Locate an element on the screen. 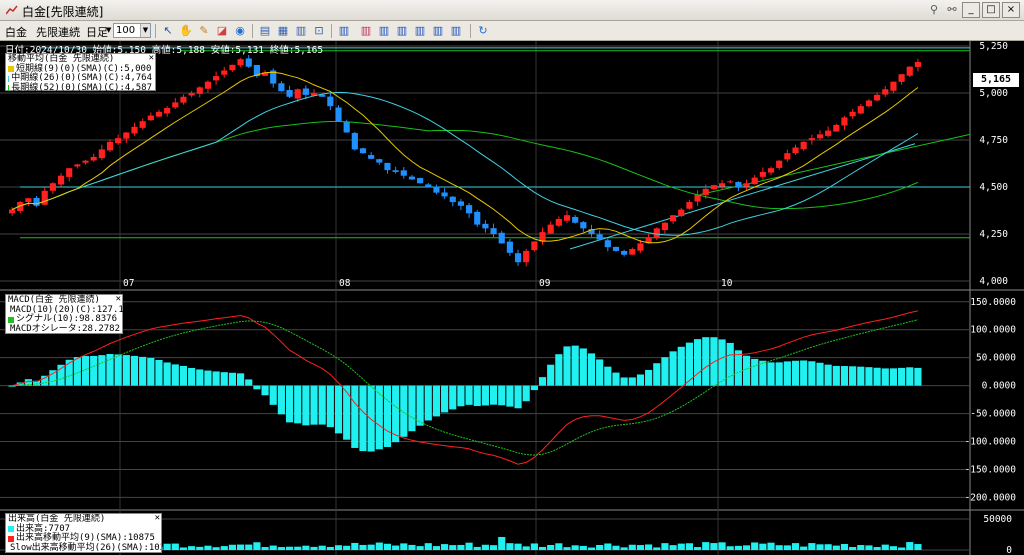 The width and height of the screenshot is (1024, 555). eraser-icon: ◪ is located at coordinates (222, 30).